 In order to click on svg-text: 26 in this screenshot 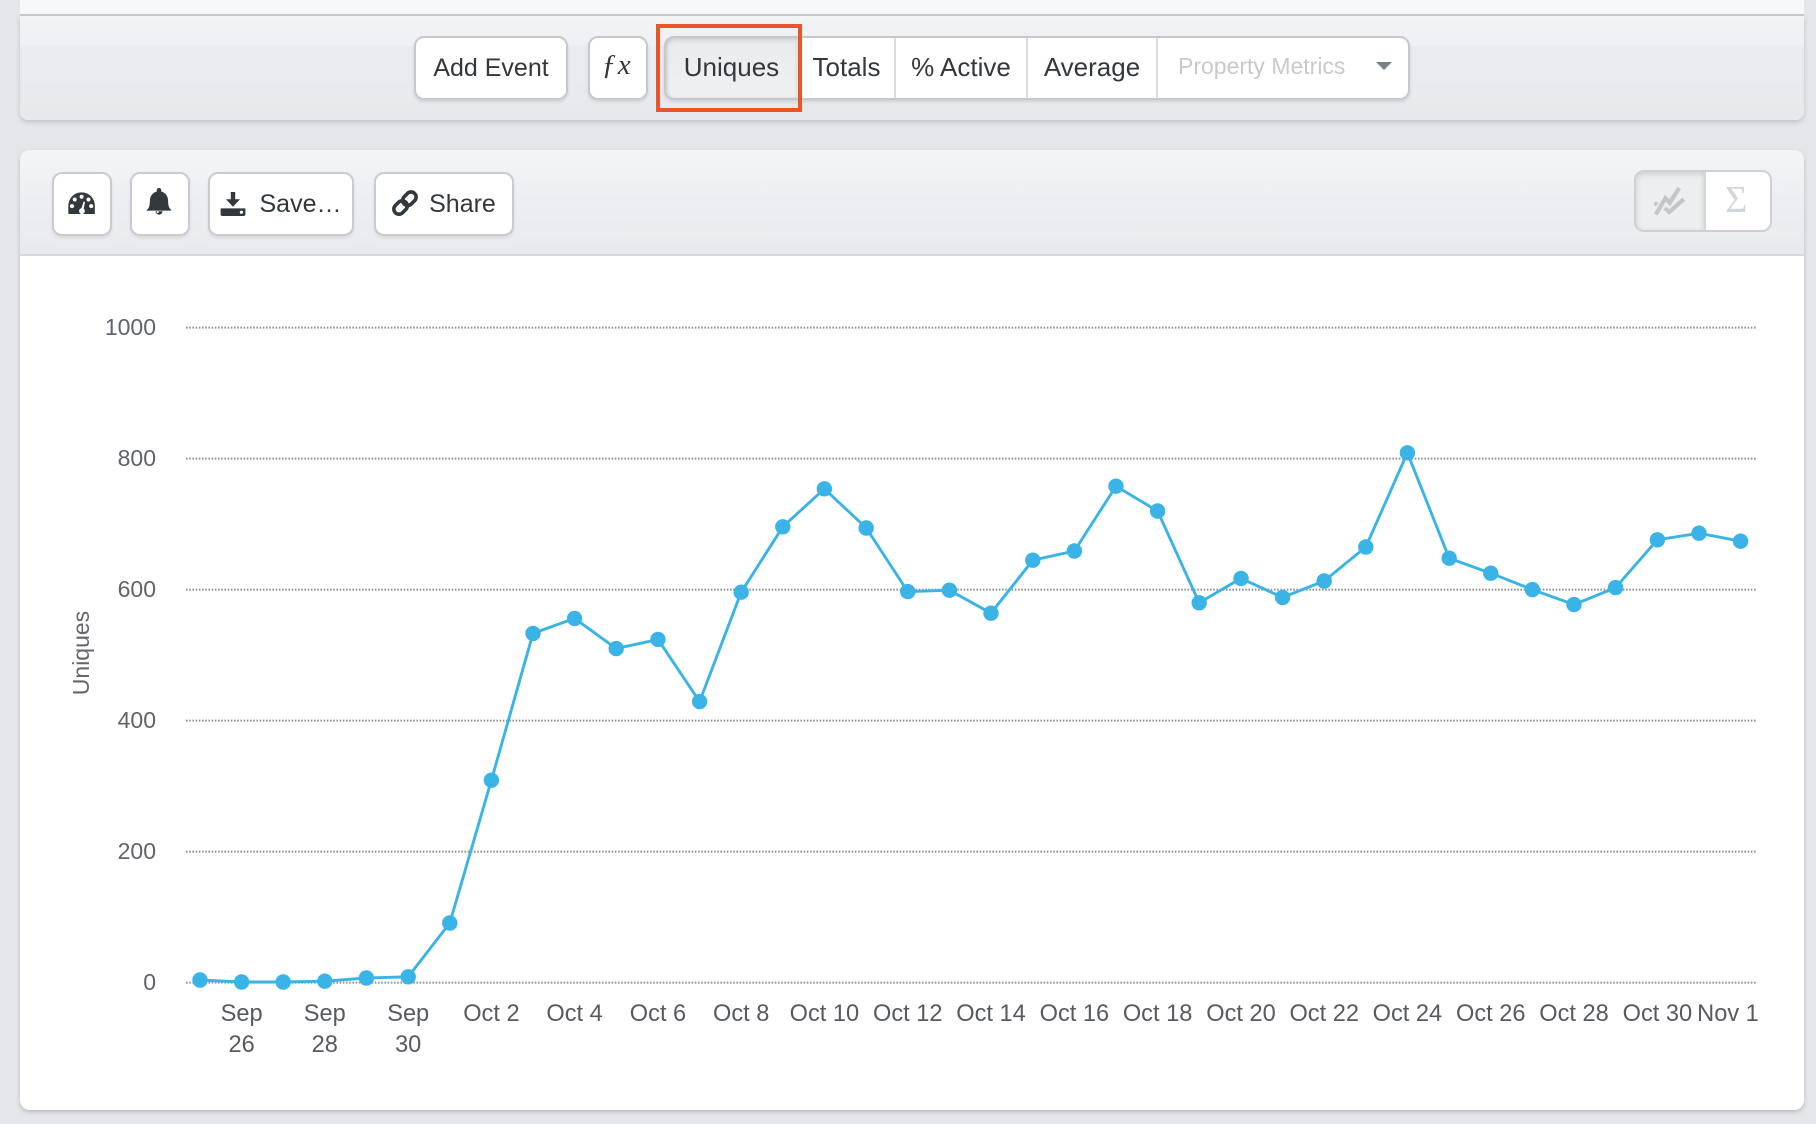, I will do `click(241, 1045)`.